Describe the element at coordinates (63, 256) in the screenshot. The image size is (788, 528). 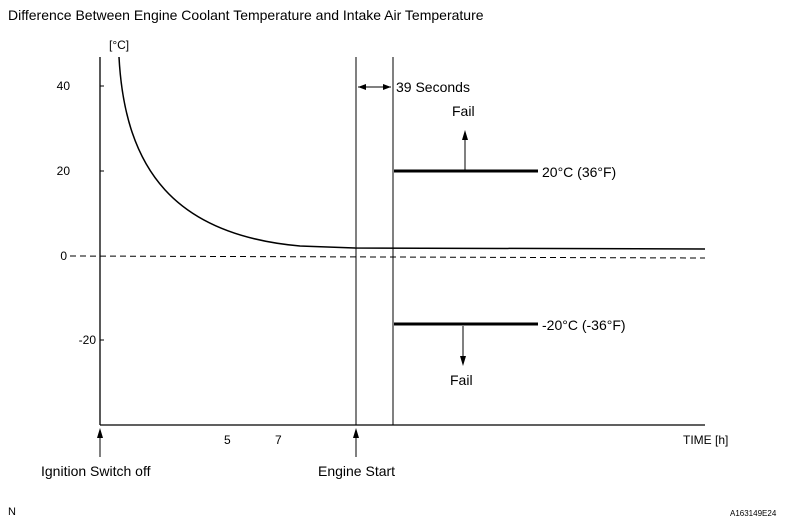
I see `ytick-label-0: 0` at that location.